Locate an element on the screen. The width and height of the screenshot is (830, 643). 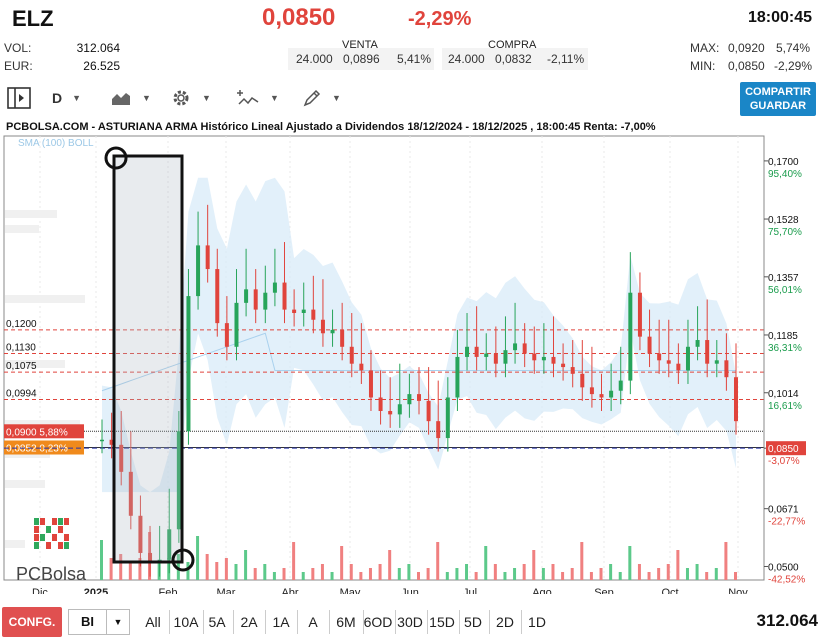
last-price: 0,0850 is located at coordinates (299, 17).